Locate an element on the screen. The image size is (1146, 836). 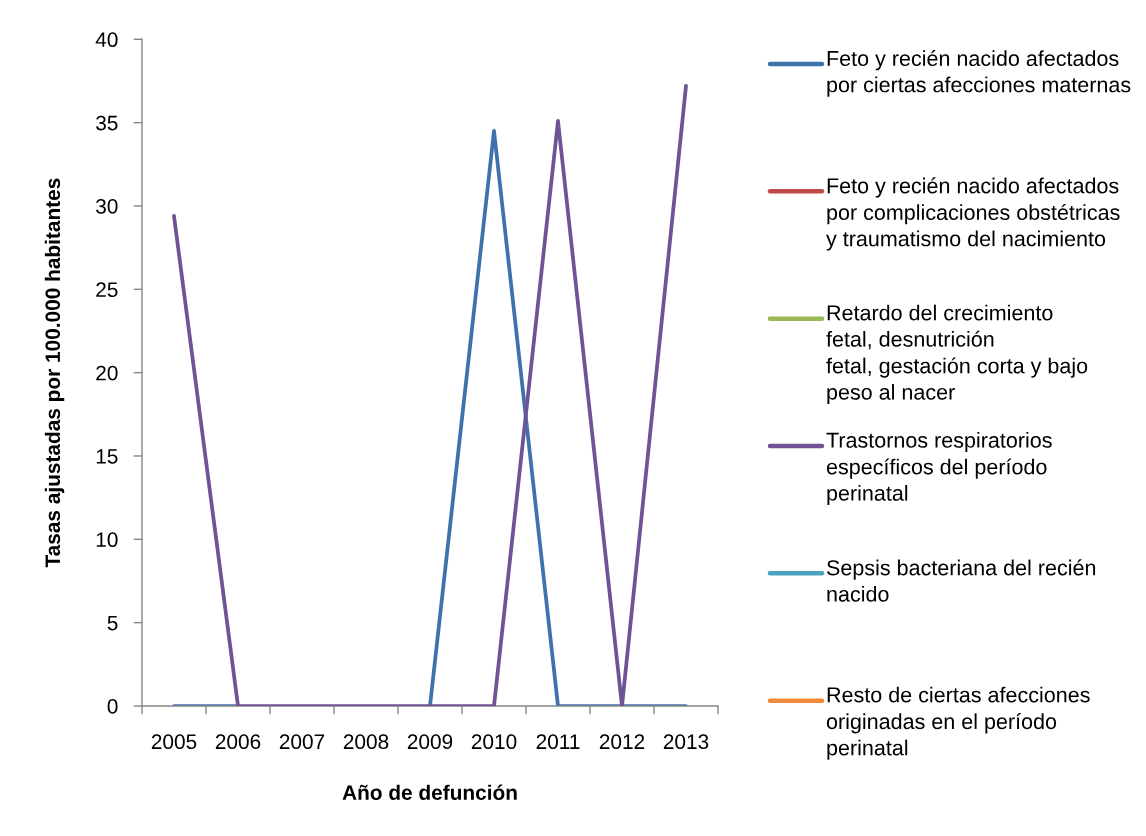
legend-label: Resto de ciertas afecciones originadas en el período perinatal is located at coordinates (958, 723).